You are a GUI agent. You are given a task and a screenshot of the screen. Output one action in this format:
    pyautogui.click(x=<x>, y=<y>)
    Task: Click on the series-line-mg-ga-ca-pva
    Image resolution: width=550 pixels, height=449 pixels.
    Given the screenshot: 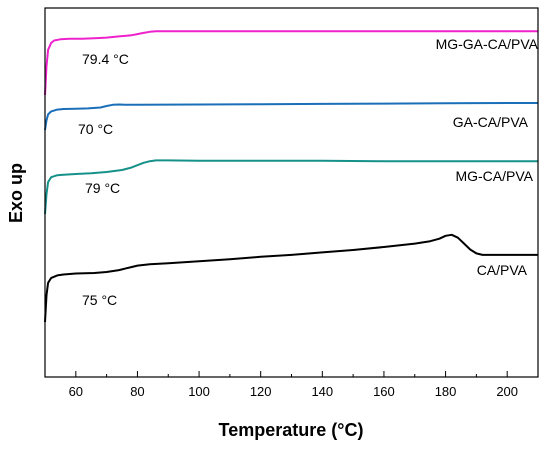 What is the action you would take?
    pyautogui.click(x=291, y=63)
    